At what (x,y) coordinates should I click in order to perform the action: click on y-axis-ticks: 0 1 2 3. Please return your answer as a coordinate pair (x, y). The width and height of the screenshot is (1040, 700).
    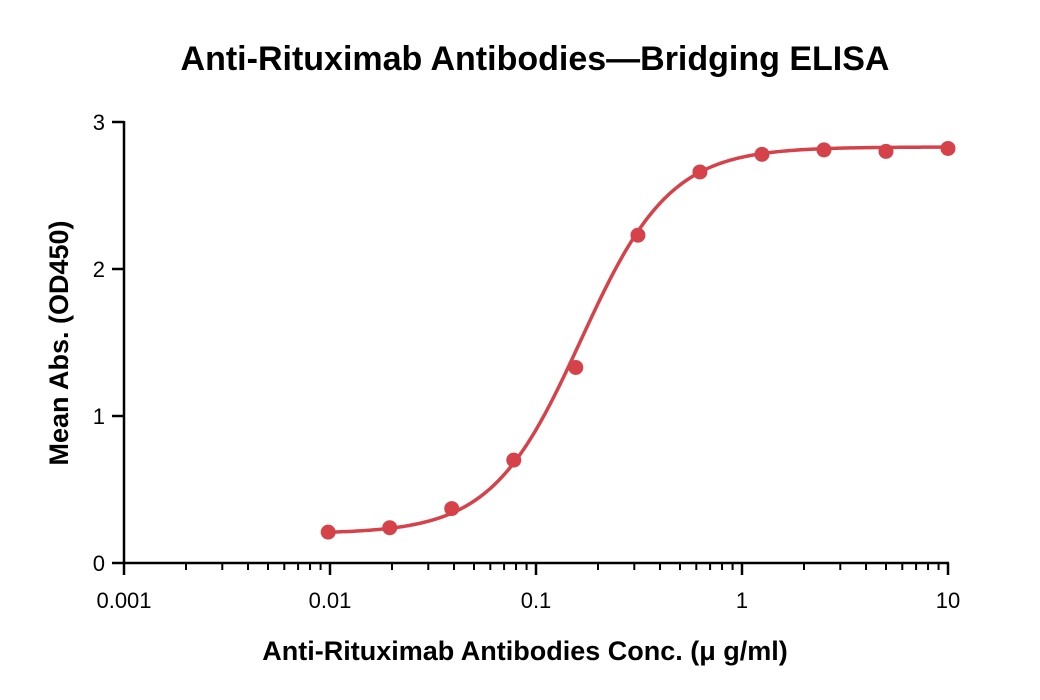
    Looking at the image, I should click on (108, 343).